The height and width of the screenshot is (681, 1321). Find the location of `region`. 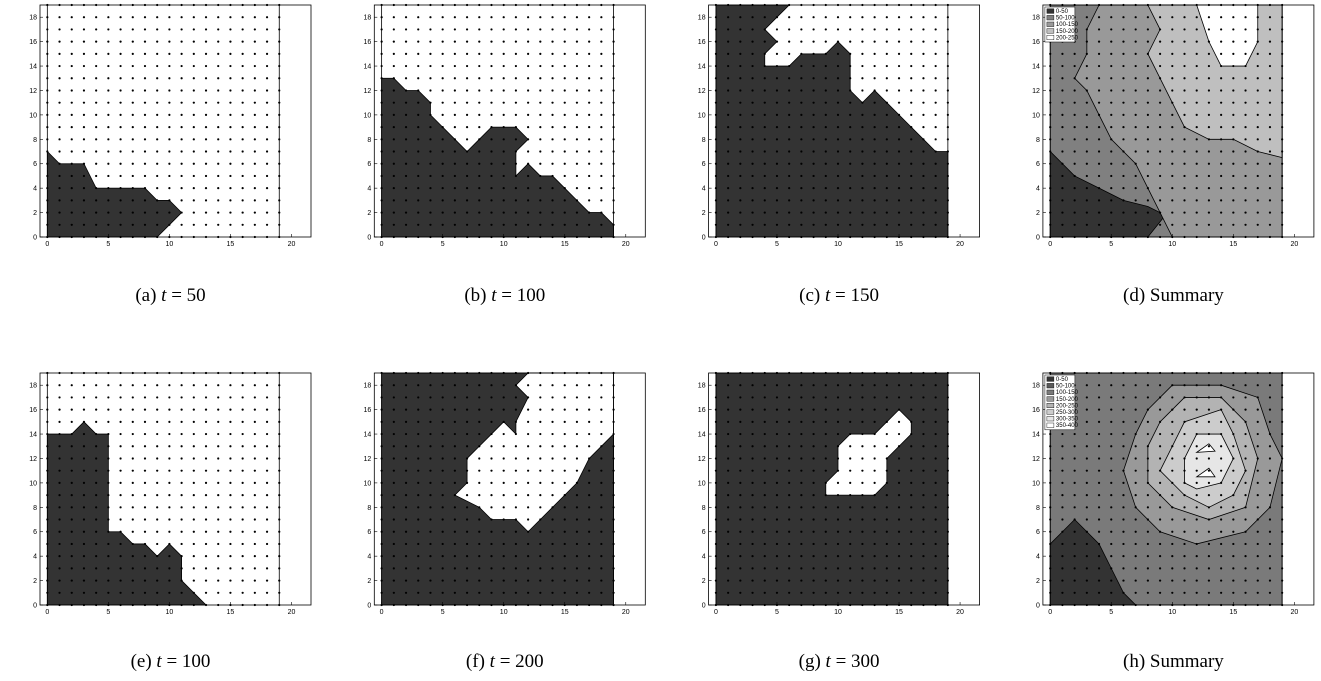

region is located at coordinates (1205, 448).